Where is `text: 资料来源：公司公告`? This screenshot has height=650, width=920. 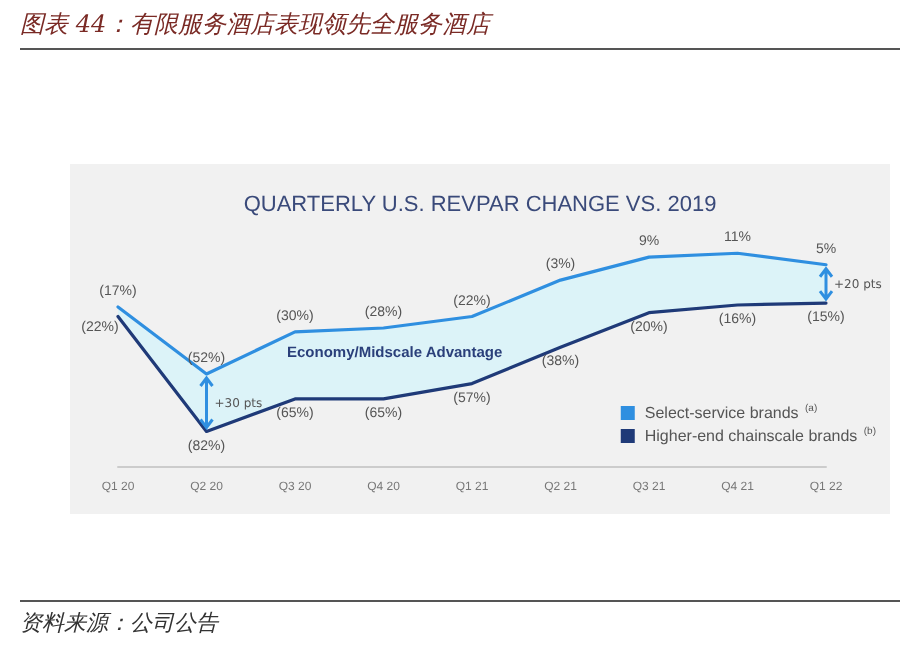 text: 资料来源：公司公告 is located at coordinates (460, 619).